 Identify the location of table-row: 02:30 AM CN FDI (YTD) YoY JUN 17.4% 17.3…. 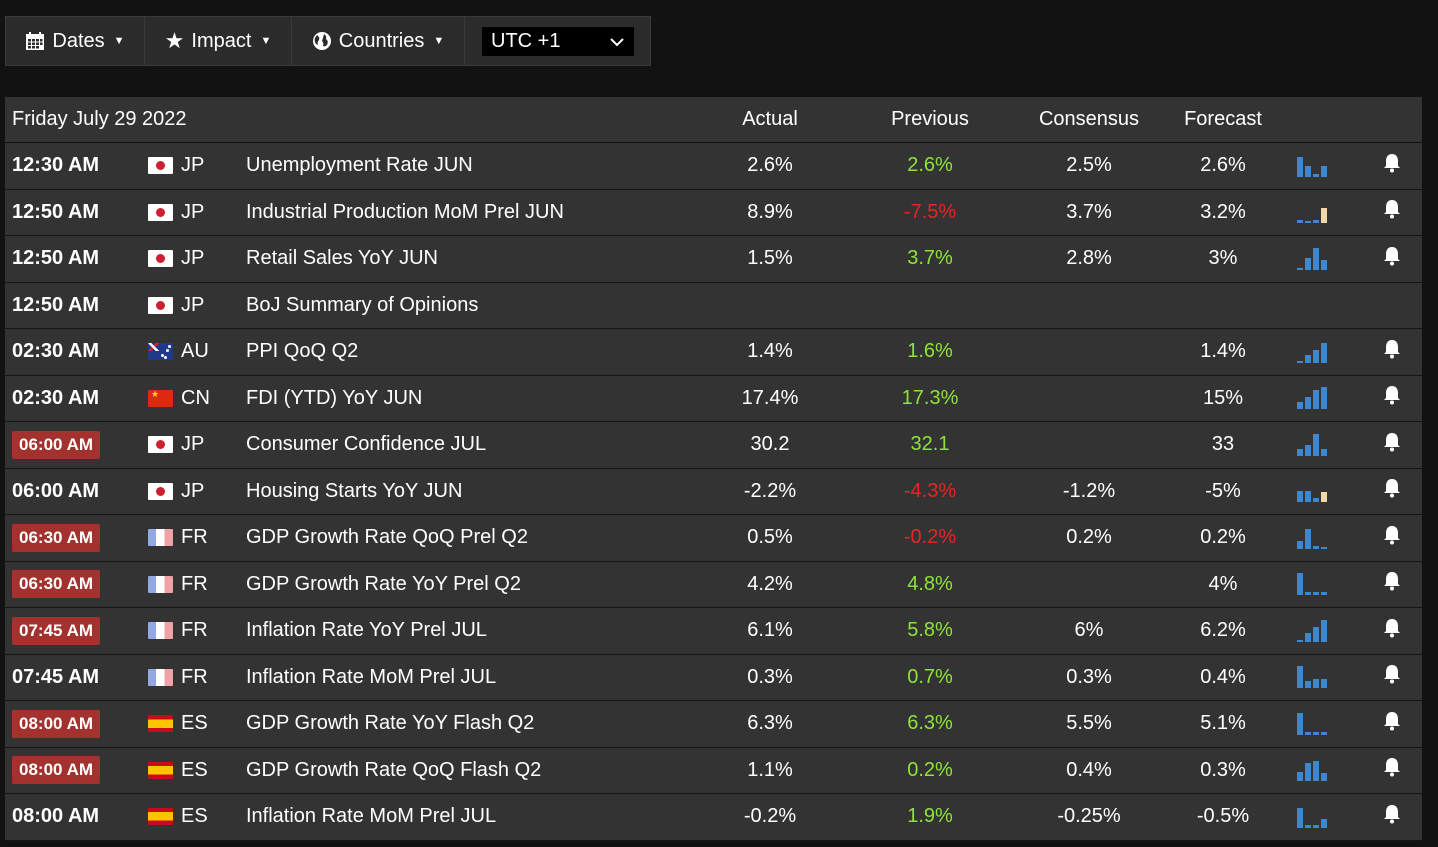
(713, 398).